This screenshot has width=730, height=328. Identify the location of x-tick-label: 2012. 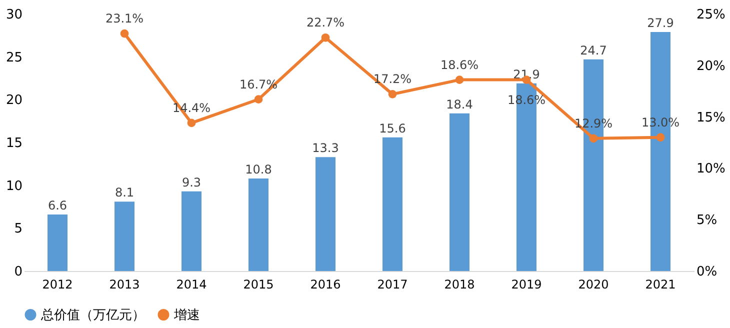
(57, 285).